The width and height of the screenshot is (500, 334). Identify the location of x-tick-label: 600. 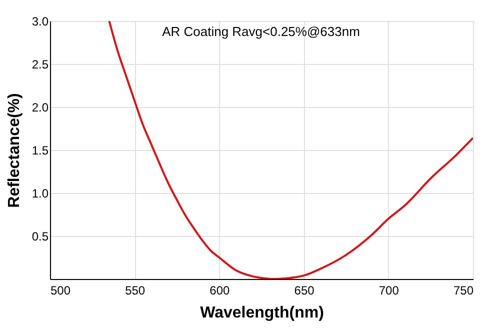
(220, 291).